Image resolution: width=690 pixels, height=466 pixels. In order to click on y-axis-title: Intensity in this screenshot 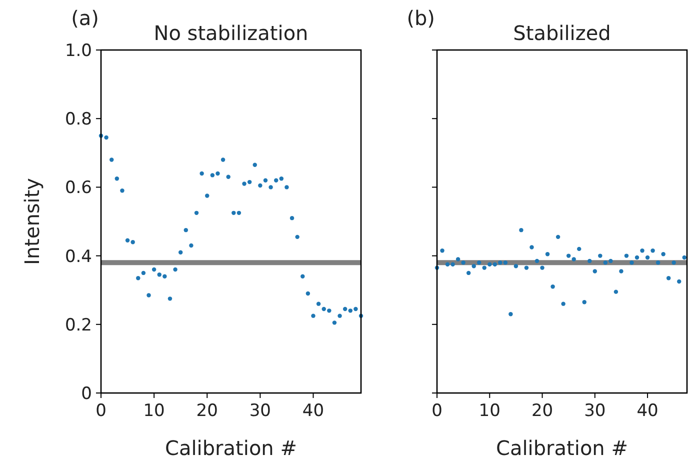, I will do `click(32, 222)`.